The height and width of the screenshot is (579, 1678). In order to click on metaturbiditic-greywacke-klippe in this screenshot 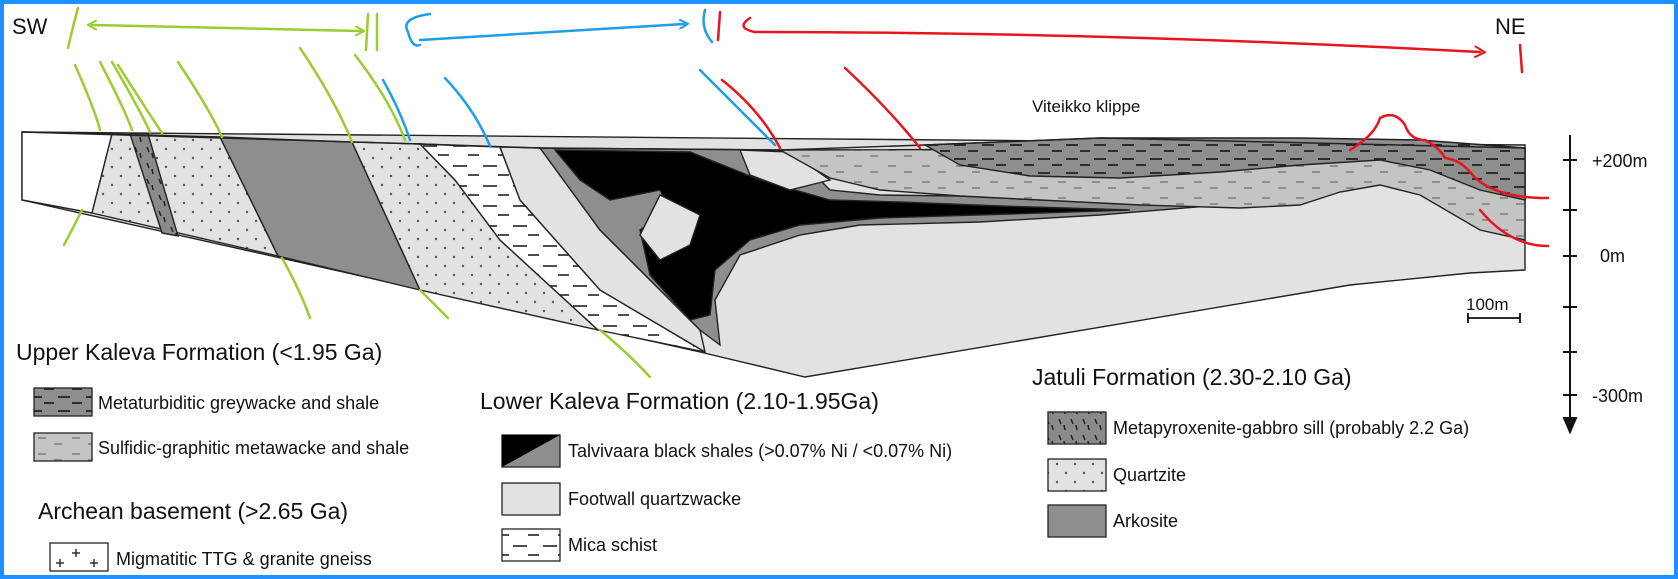, I will do `click(1224, 169)`.